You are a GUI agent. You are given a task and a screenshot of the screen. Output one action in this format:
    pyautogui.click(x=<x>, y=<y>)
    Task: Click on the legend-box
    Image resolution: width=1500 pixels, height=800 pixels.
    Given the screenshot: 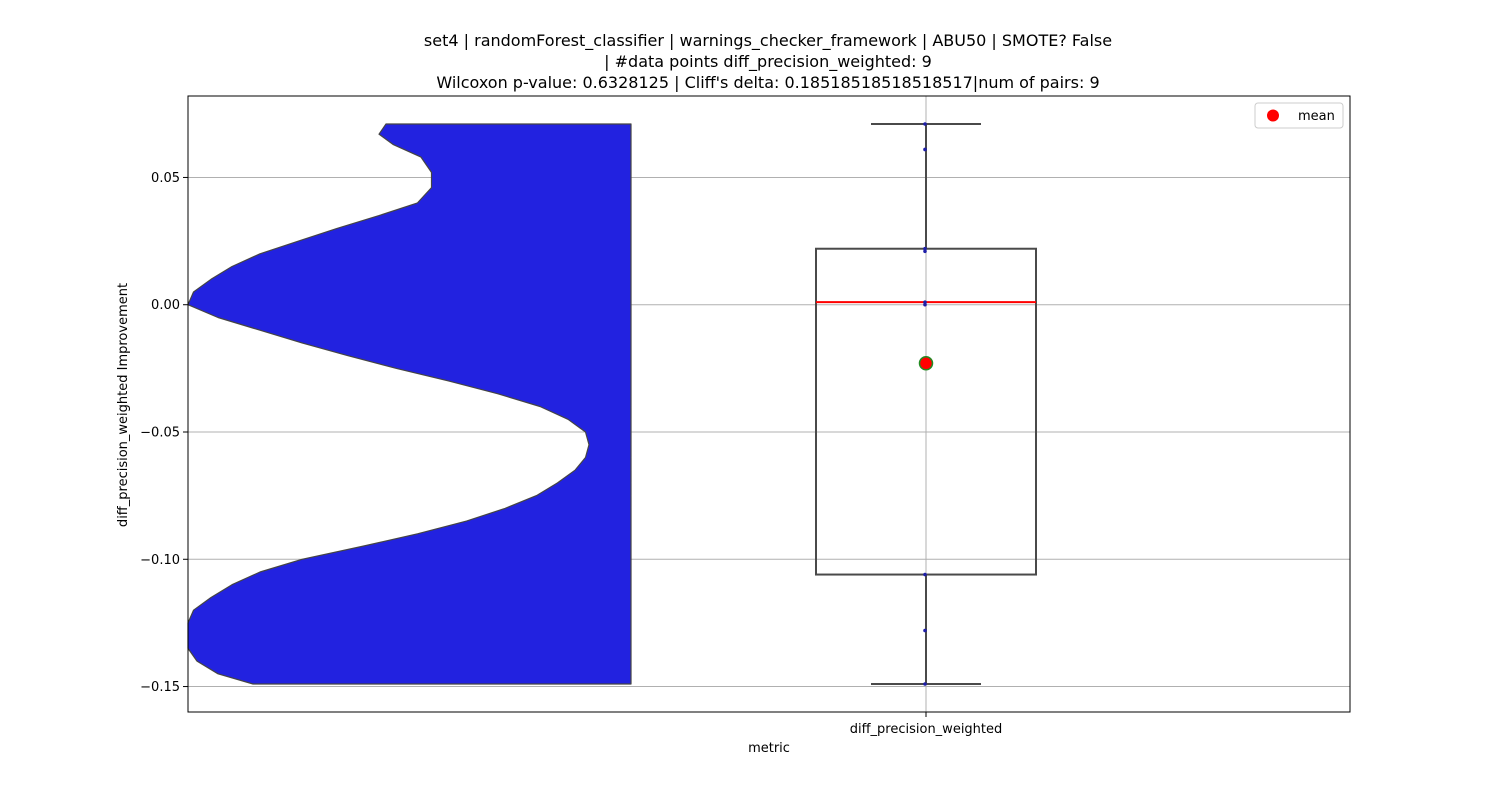 What is the action you would take?
    pyautogui.click(x=1299, y=115)
    